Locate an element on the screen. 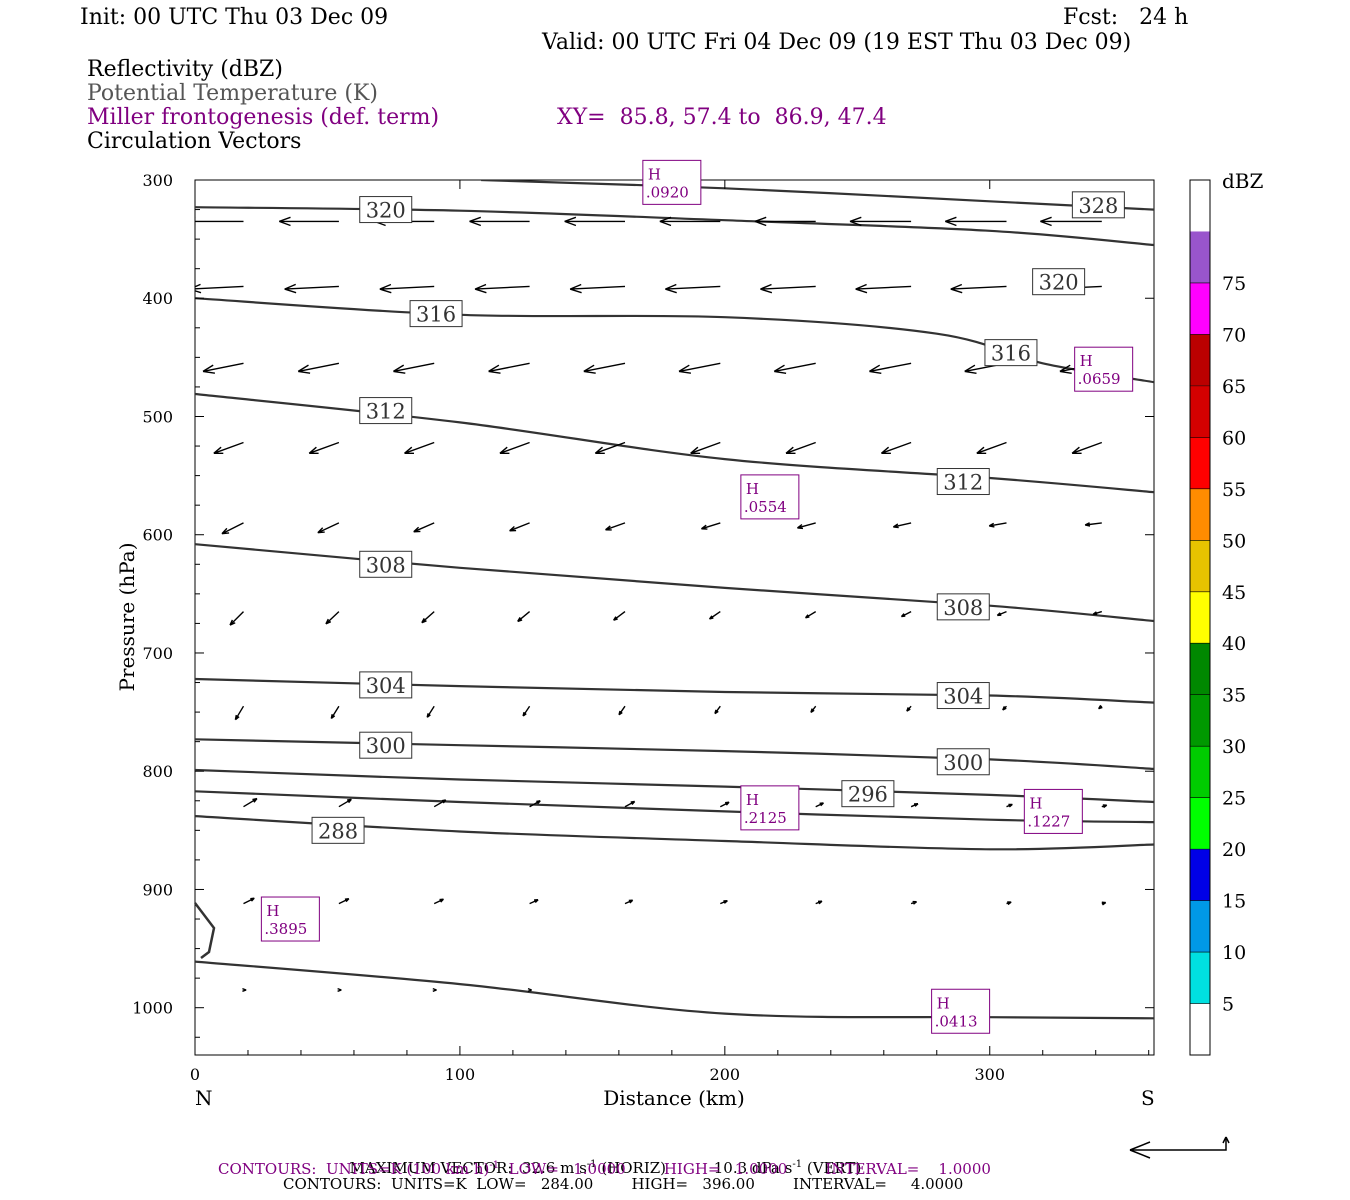  colorbar-label: 50 is located at coordinates (1234, 541).